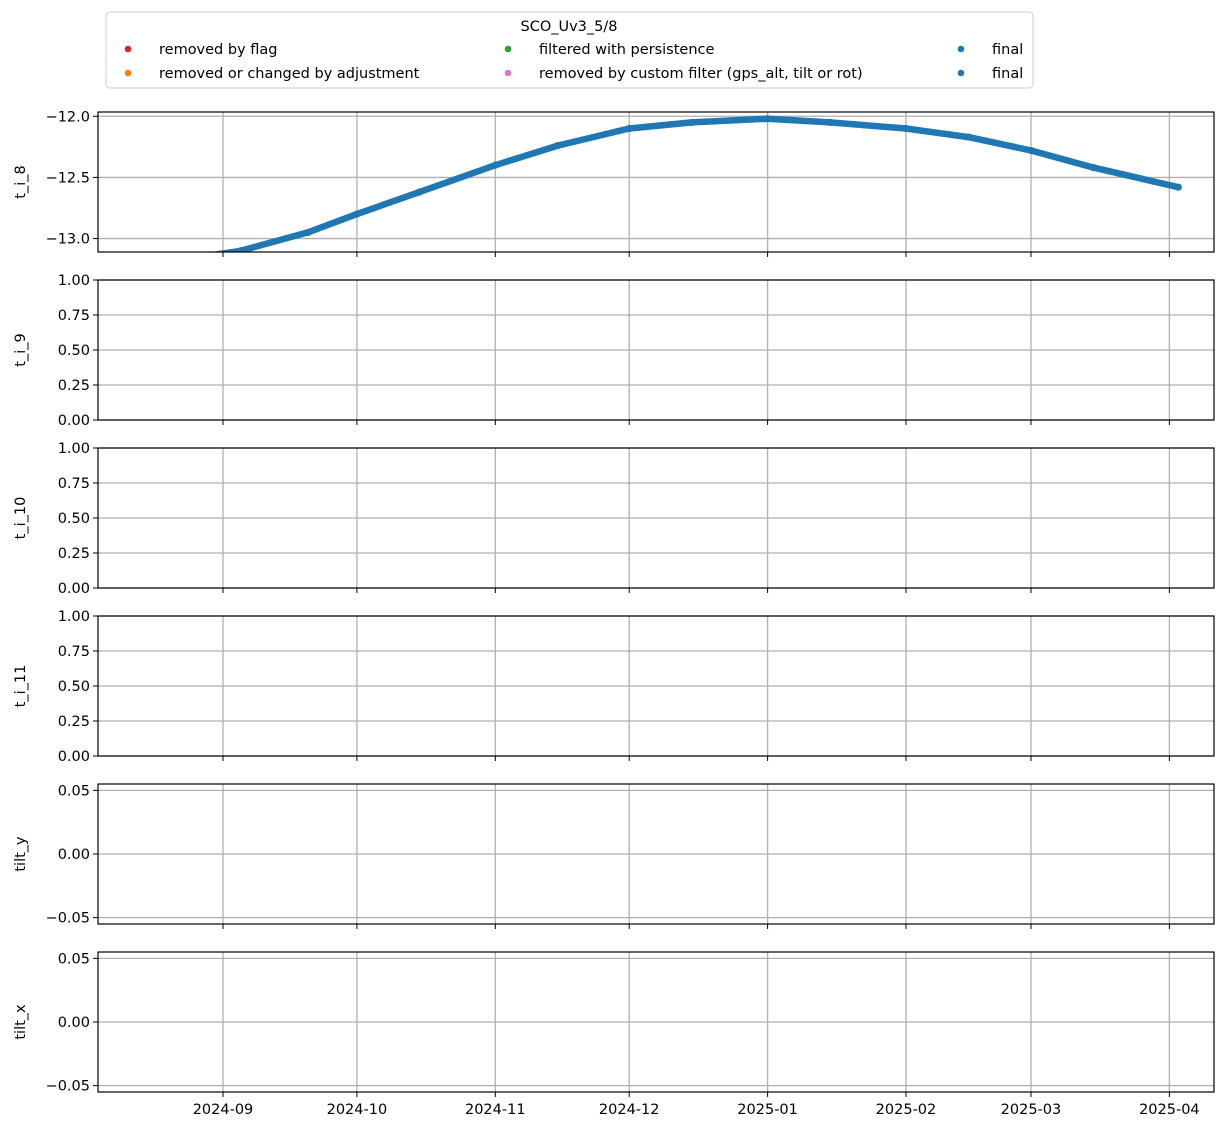  Describe the element at coordinates (218, 50) in the screenshot. I see `legend-label: removed by flag` at that location.